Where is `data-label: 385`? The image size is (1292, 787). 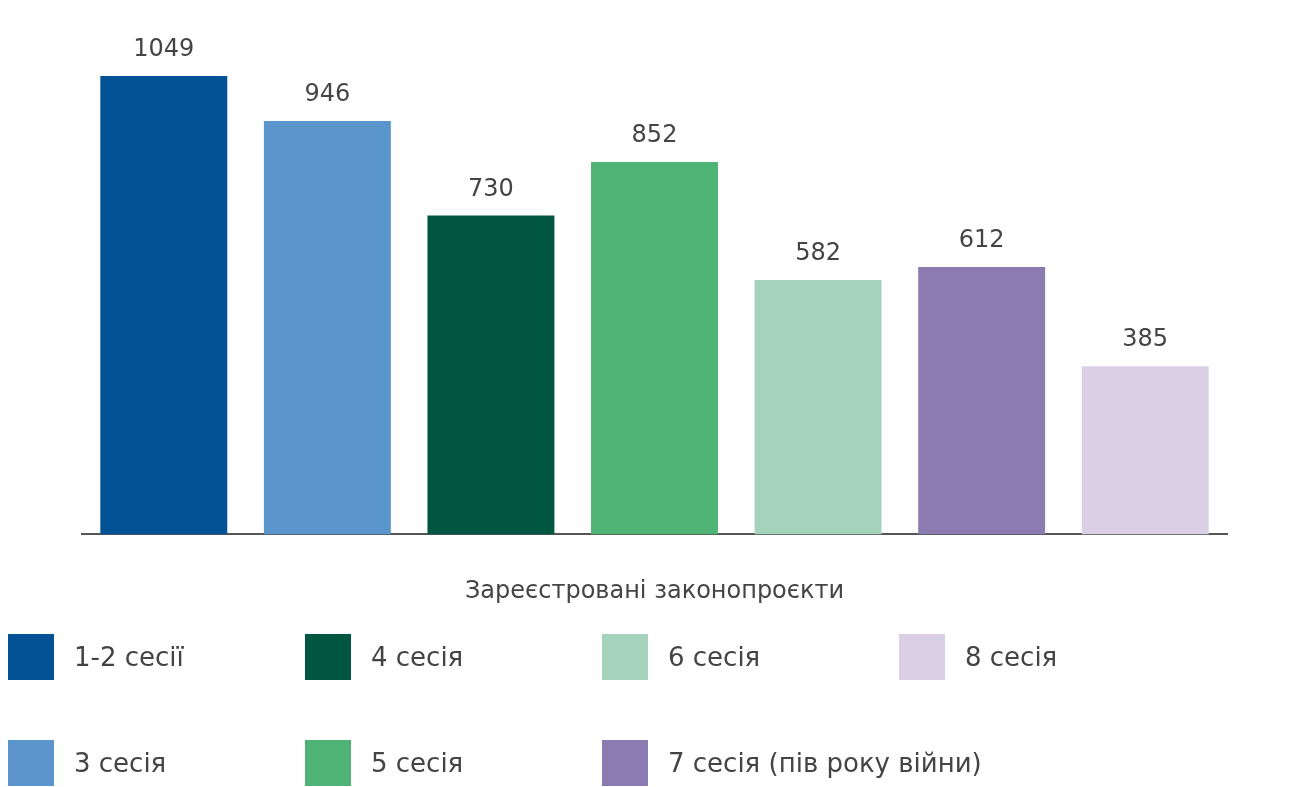
data-label: 385 is located at coordinates (1145, 338).